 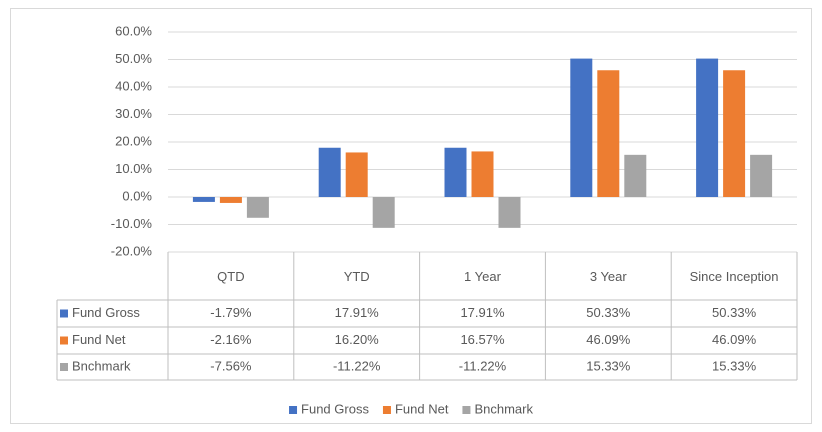 What do you see at coordinates (133, 168) in the screenshot?
I see `y-tick-label: 10.0%` at bounding box center [133, 168].